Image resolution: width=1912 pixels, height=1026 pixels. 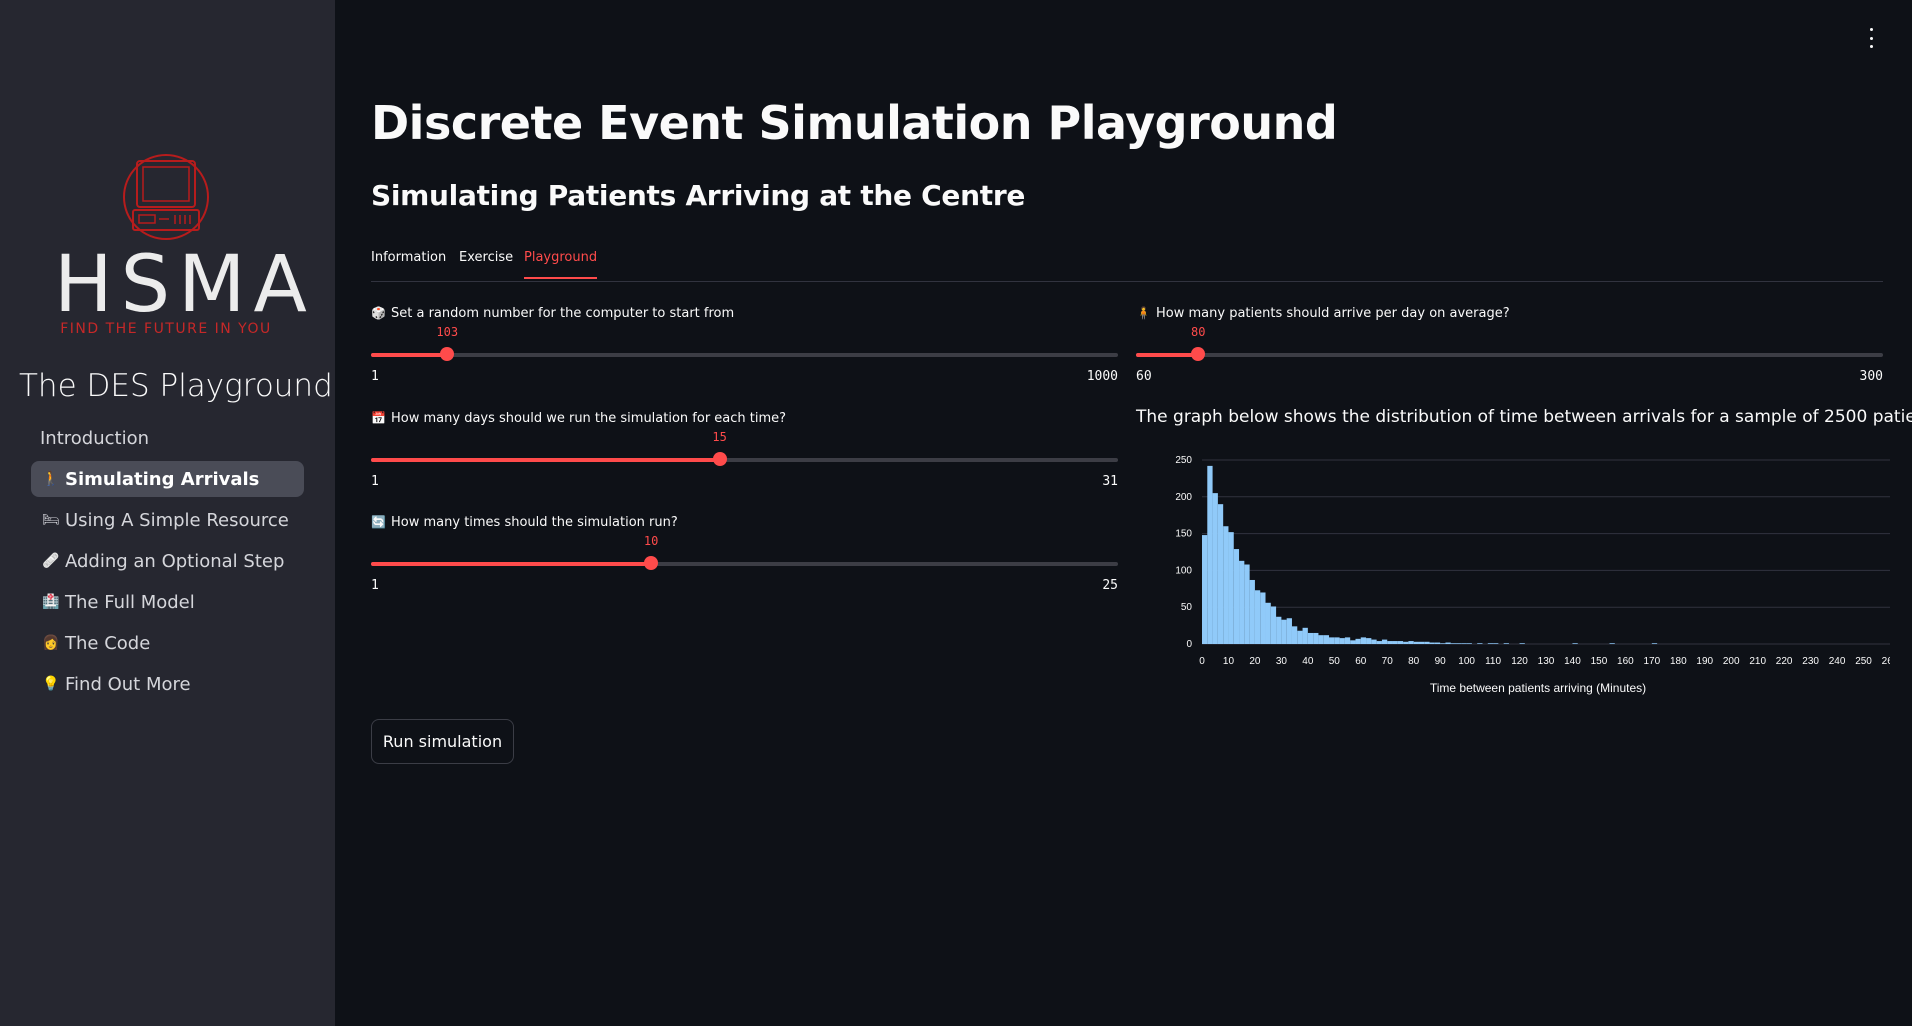 I want to click on tab-exercise: Exercise, so click(x=486, y=257).